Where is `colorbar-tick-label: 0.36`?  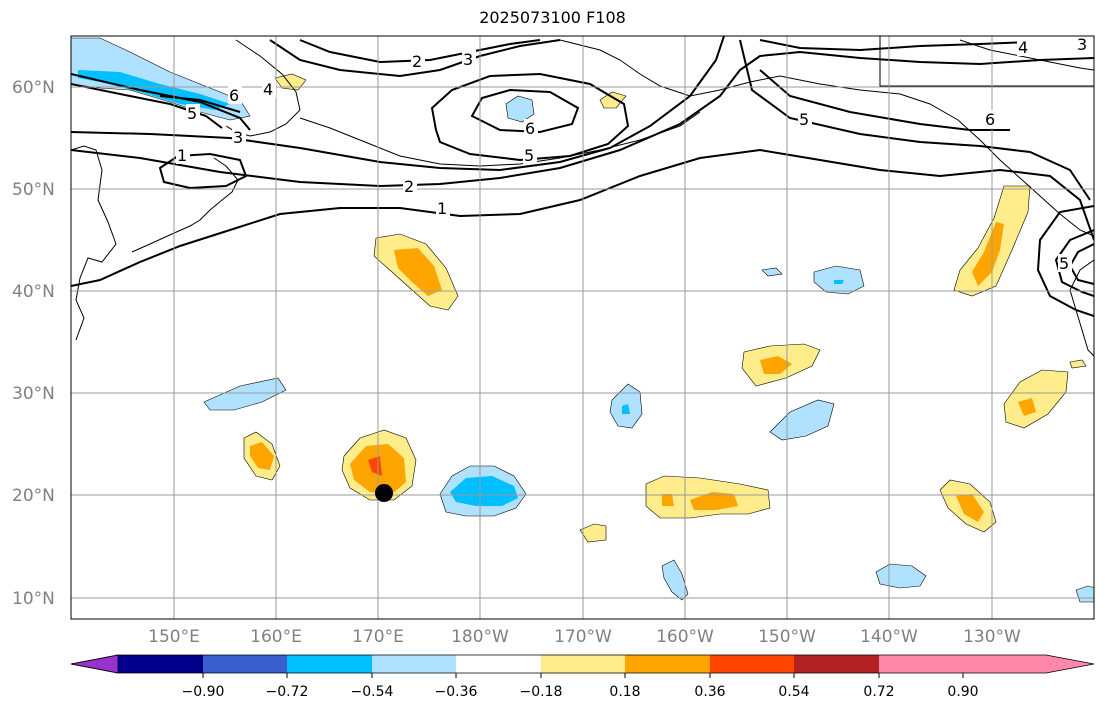 colorbar-tick-label: 0.36 is located at coordinates (709, 692).